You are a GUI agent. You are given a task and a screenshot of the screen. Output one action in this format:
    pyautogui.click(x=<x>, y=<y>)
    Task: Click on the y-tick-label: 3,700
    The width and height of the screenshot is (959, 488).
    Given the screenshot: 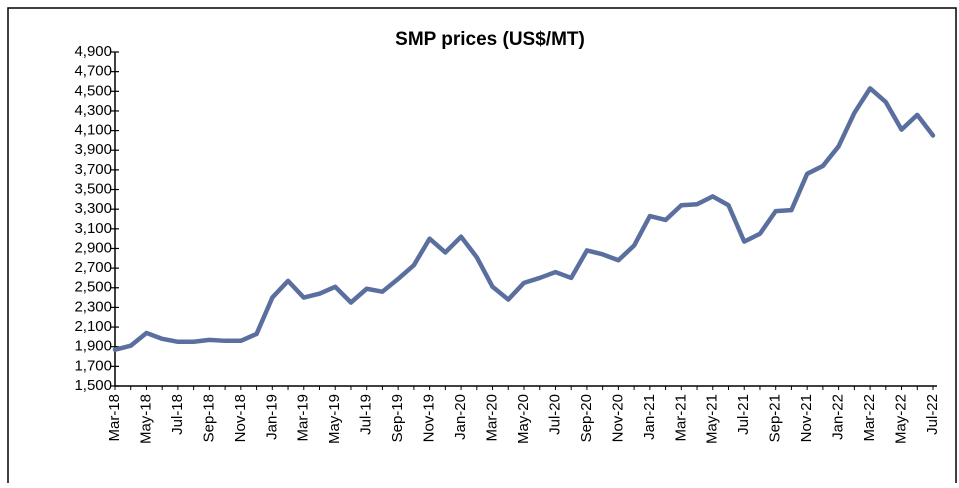 What is the action you would take?
    pyautogui.click(x=93, y=169)
    